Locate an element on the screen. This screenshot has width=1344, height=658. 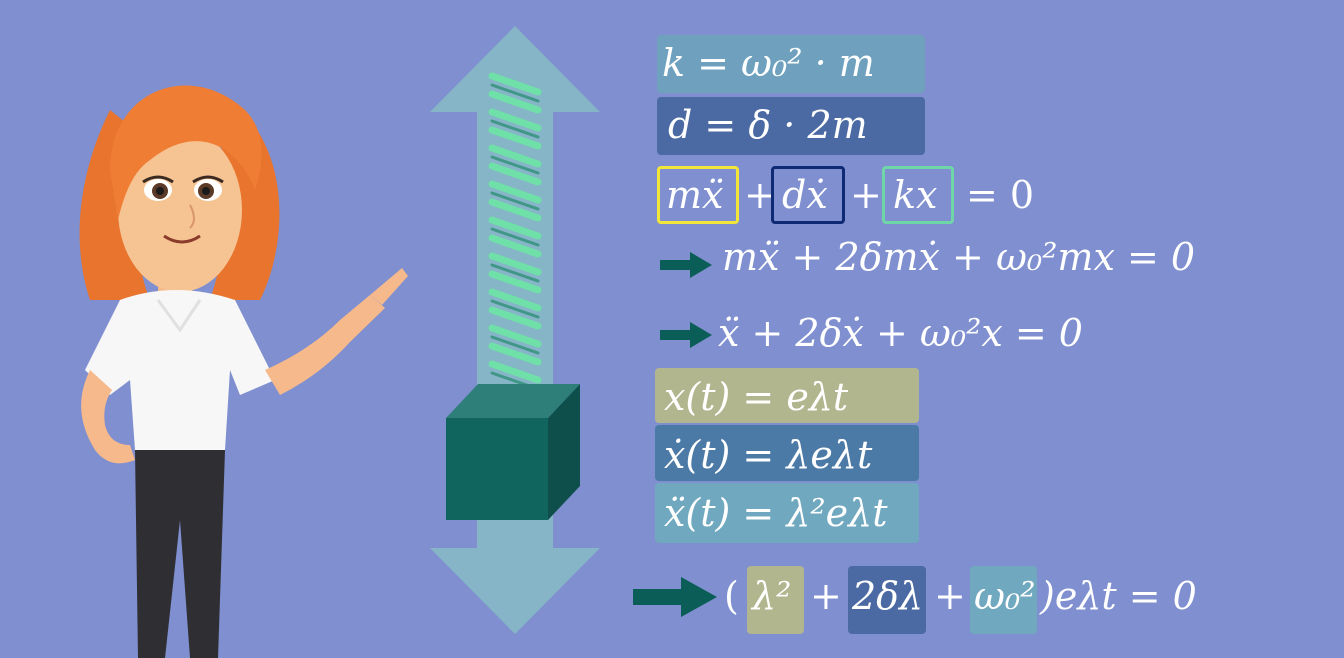
d-term: dẋ is located at coordinates (805, 195).